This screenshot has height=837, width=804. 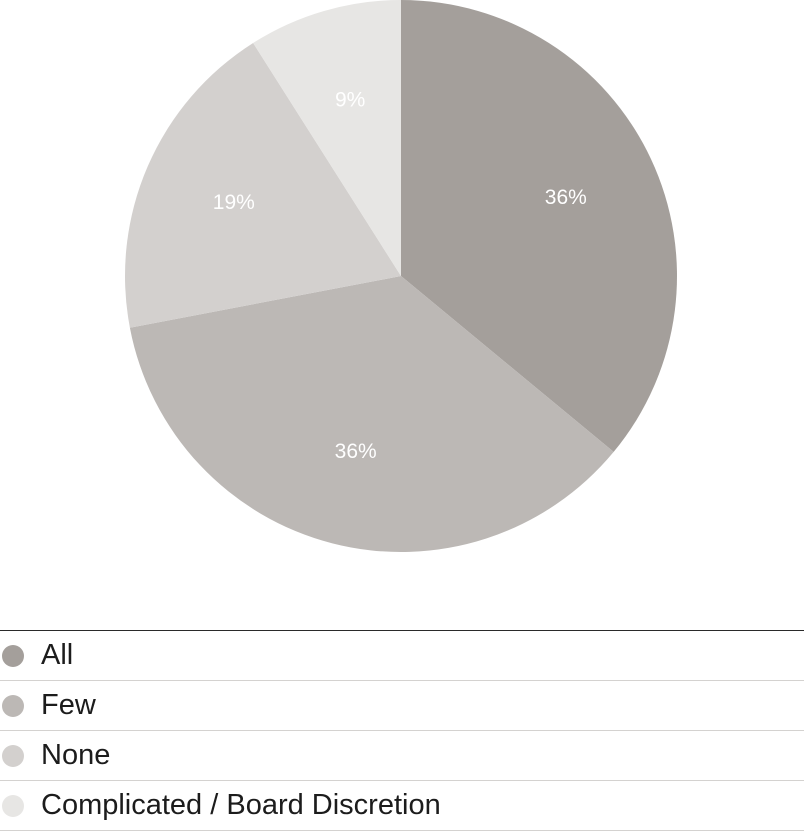 What do you see at coordinates (327, 138) in the screenshot?
I see `pie-slice-complicated-board-discretion` at bounding box center [327, 138].